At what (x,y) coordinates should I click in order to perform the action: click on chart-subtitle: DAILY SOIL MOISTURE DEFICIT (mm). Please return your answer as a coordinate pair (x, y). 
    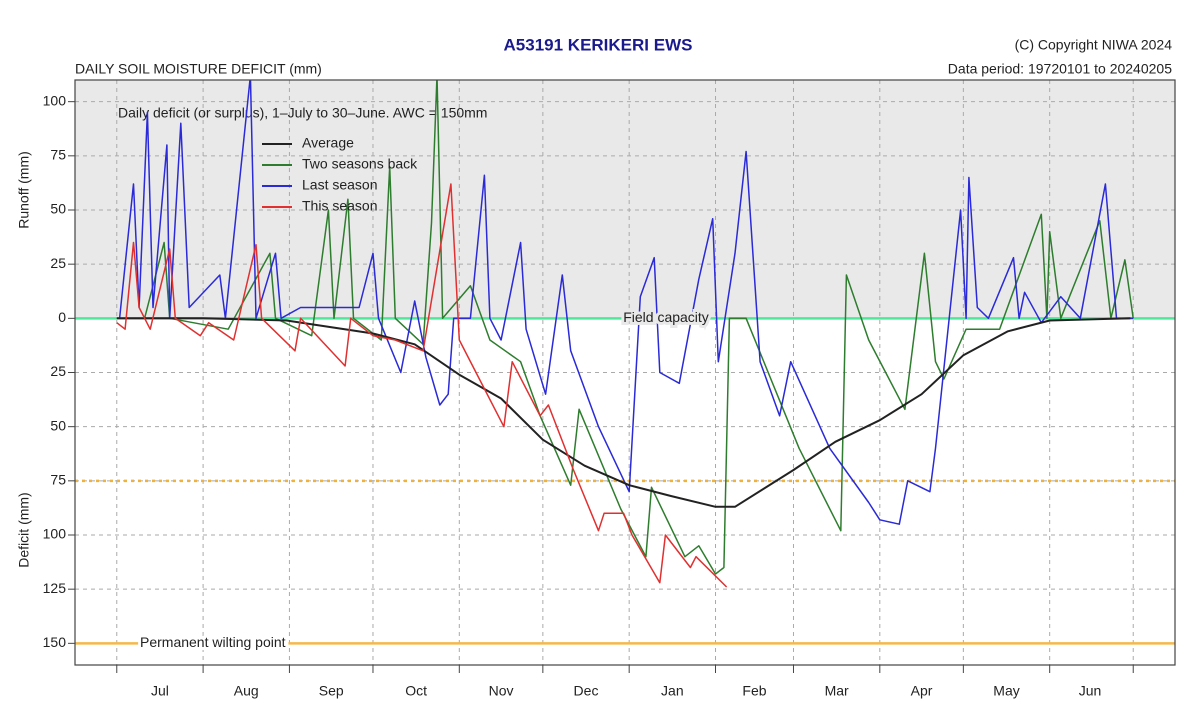
    Looking at the image, I should click on (198, 69).